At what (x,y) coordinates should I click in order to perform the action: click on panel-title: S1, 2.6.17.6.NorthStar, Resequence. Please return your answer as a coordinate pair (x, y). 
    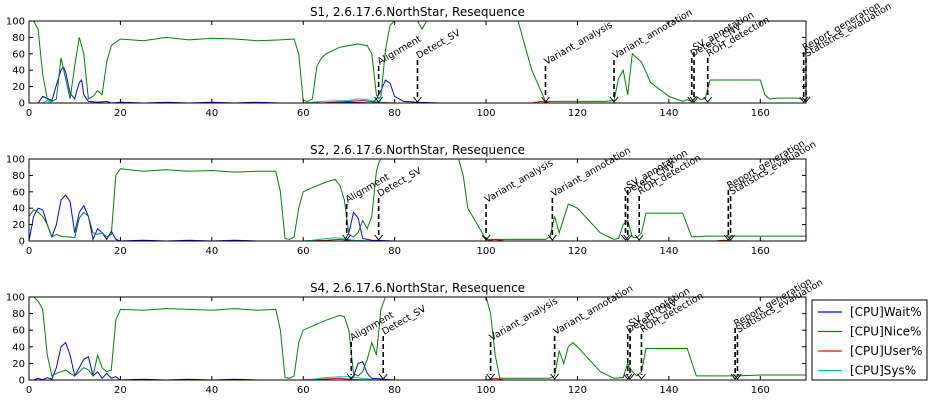
    Looking at the image, I should click on (417, 12).